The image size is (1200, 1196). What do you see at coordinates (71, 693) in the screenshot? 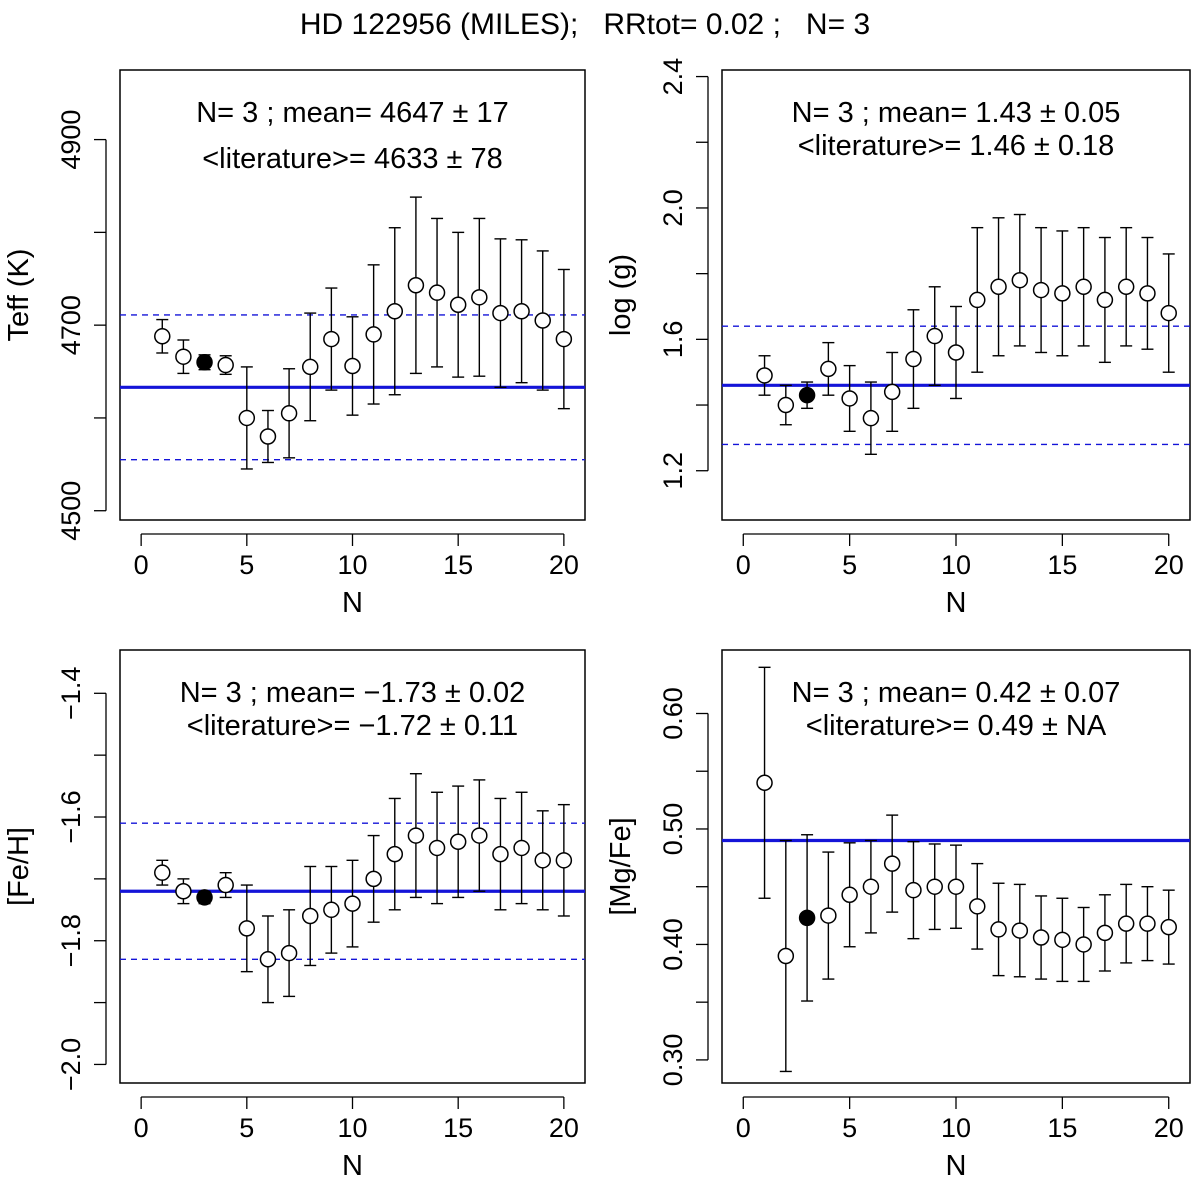
I see `y-tick-label: −1.4` at bounding box center [71, 693].